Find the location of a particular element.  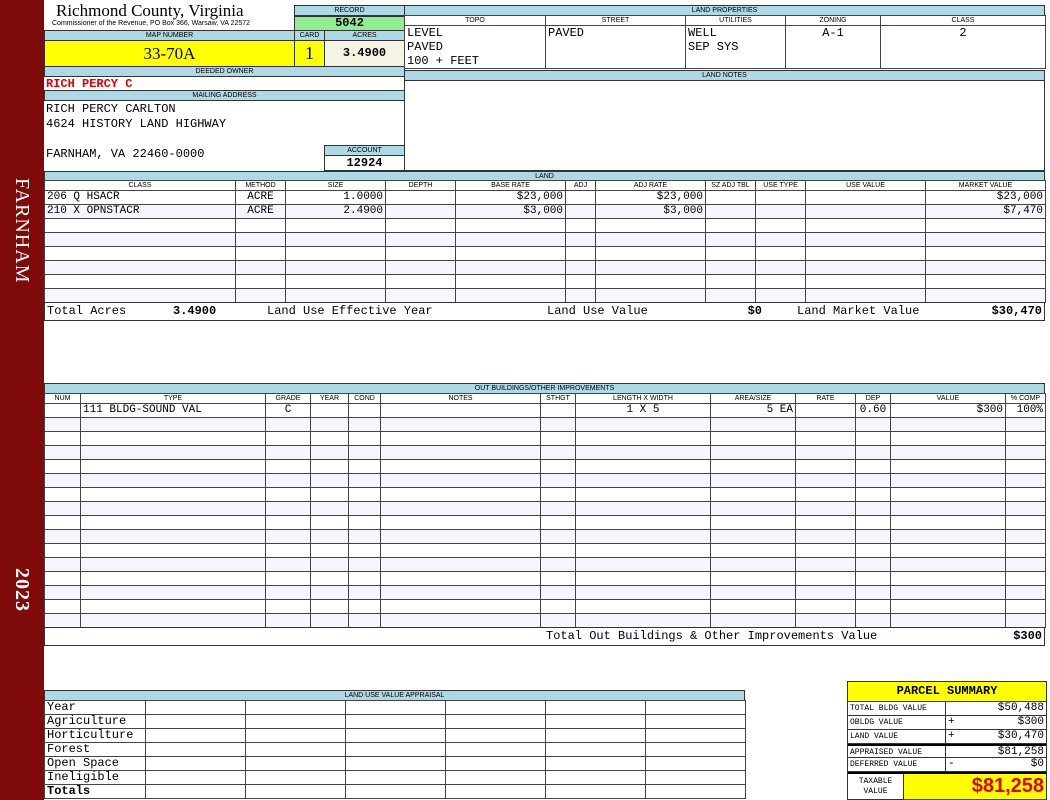

table-cell: 100% is located at coordinates (1025, 410).